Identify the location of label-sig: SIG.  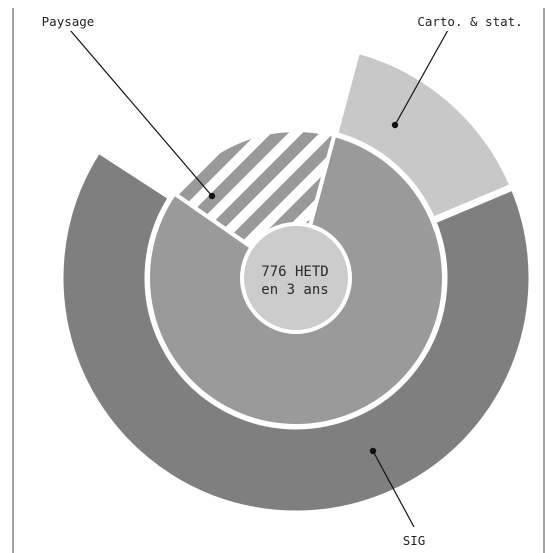
(414, 540).